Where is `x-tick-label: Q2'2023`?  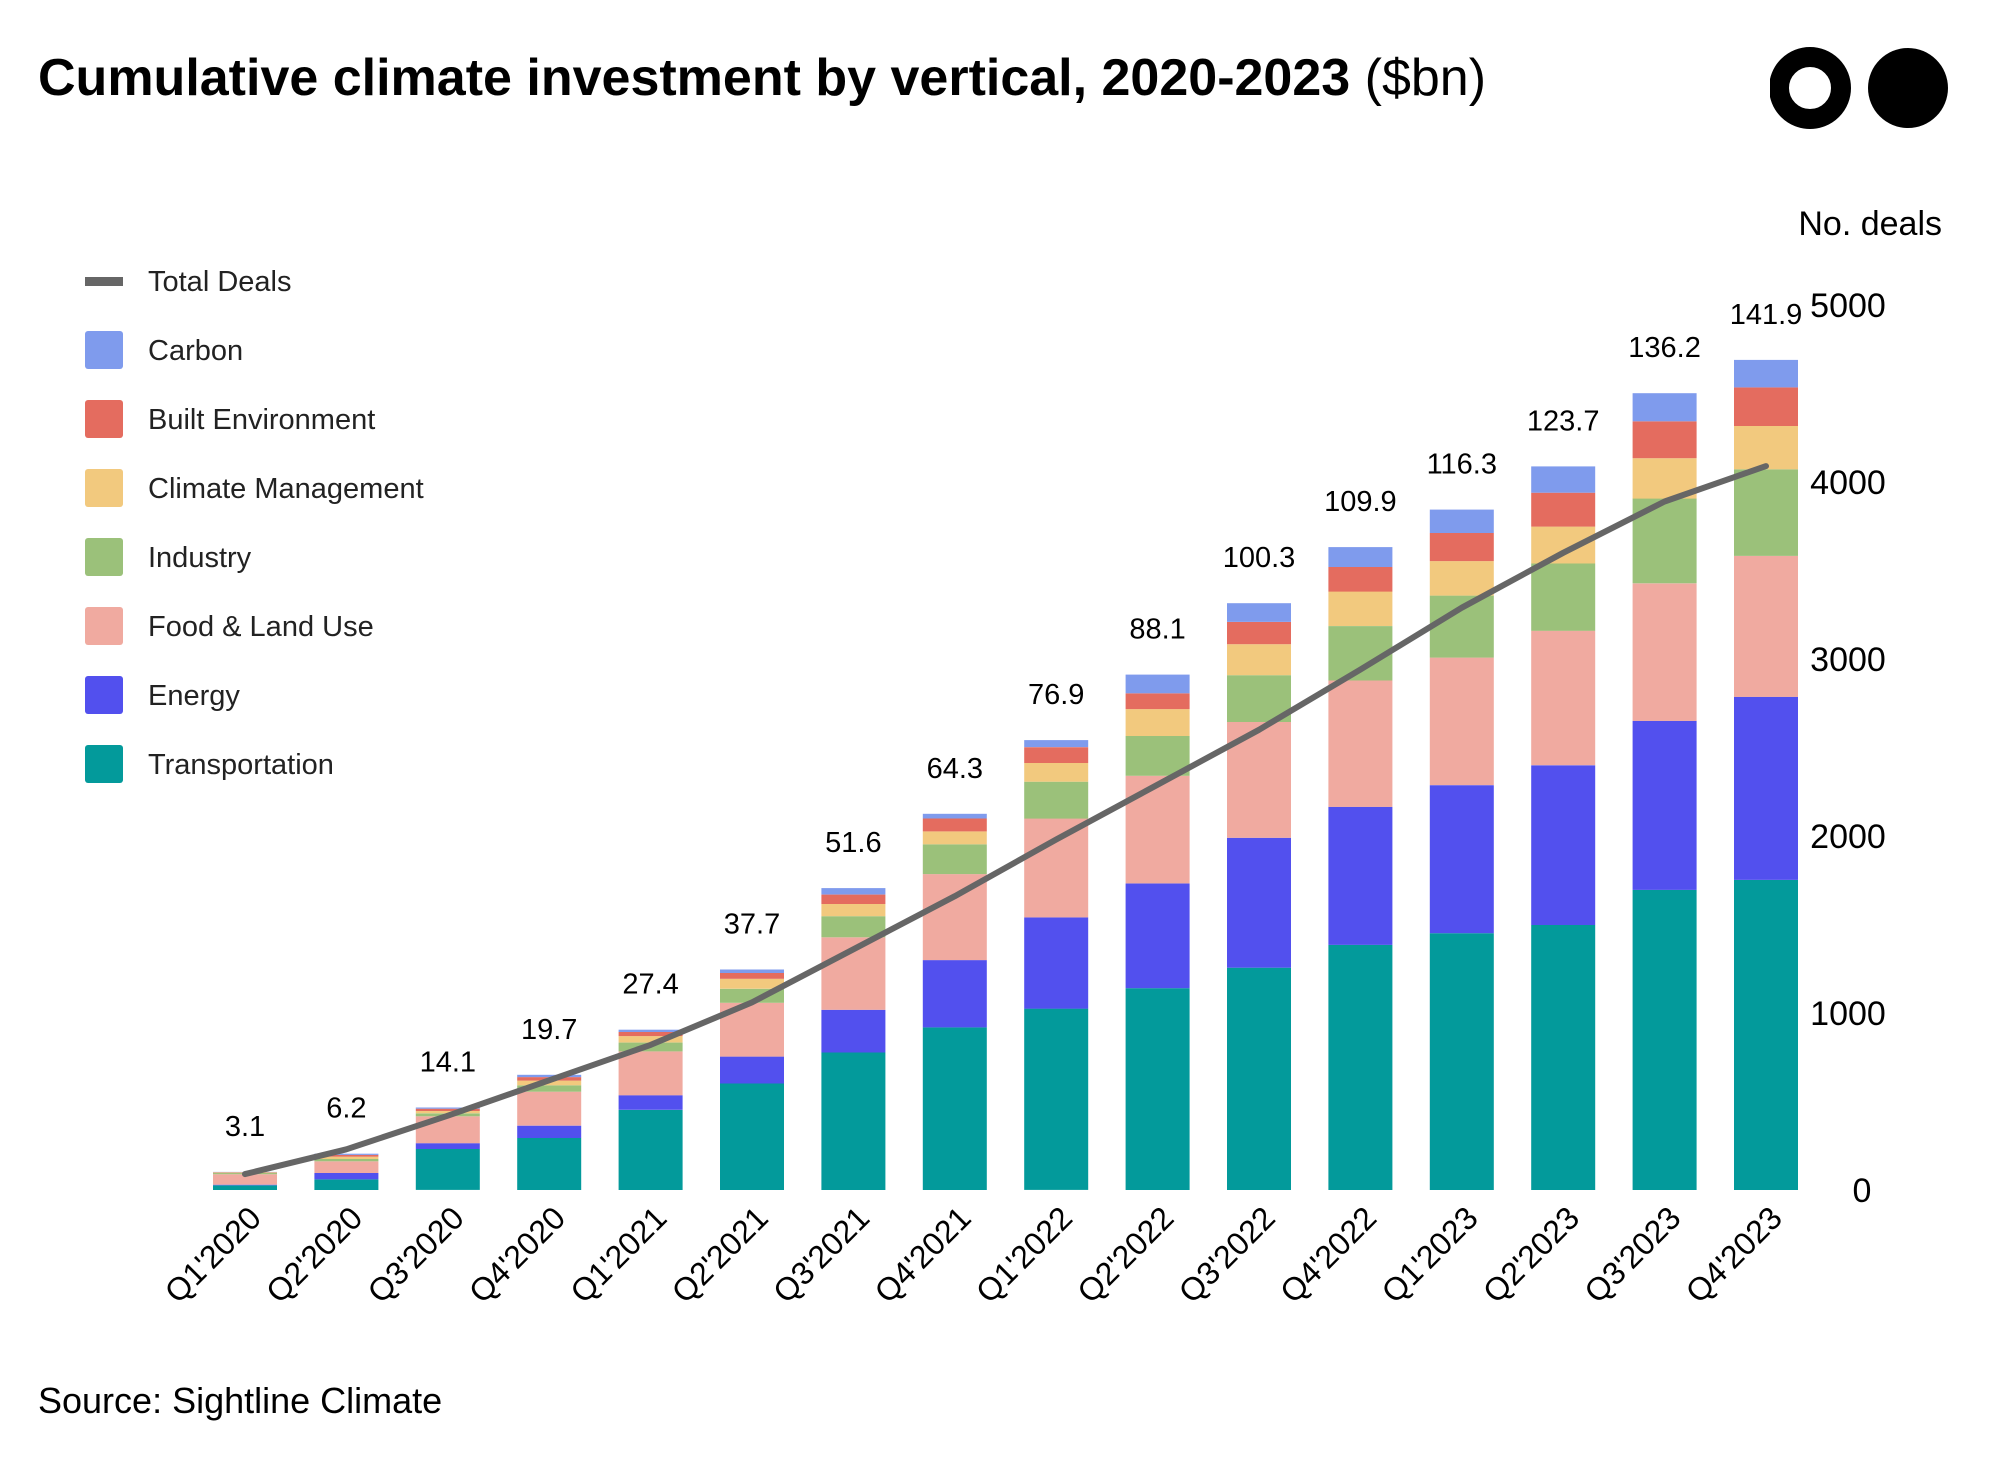
x-tick-label: Q2'2023 is located at coordinates (1531, 1254).